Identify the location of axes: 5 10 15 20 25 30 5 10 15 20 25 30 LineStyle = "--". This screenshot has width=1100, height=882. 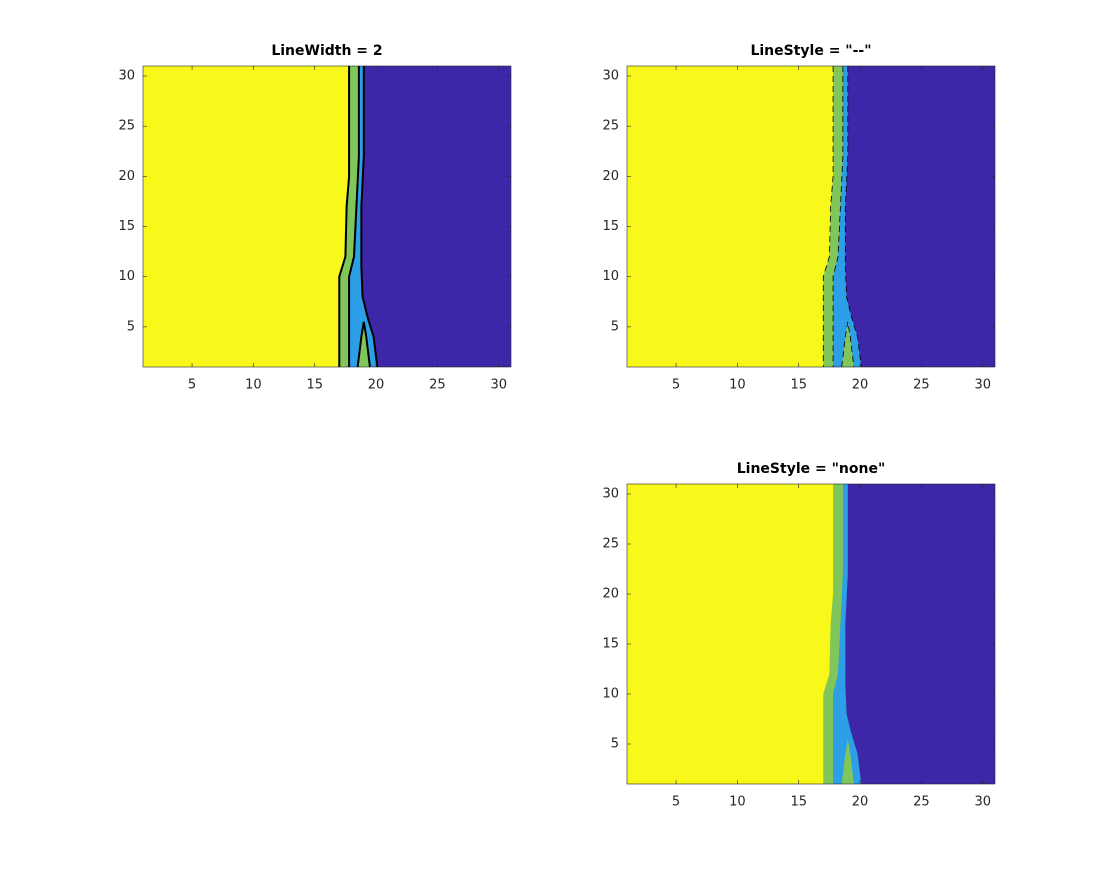
(799, 218).